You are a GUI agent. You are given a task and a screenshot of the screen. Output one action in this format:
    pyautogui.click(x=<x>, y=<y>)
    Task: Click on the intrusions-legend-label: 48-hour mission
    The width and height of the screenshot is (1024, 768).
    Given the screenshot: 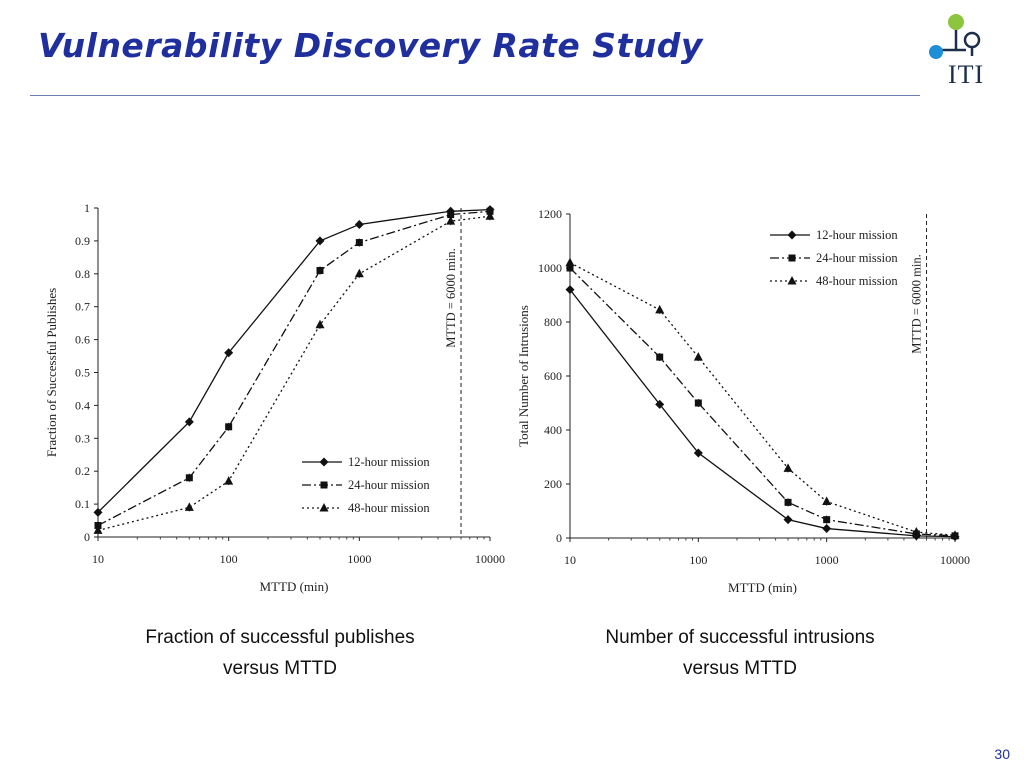 What is the action you would take?
    pyautogui.click(x=857, y=281)
    